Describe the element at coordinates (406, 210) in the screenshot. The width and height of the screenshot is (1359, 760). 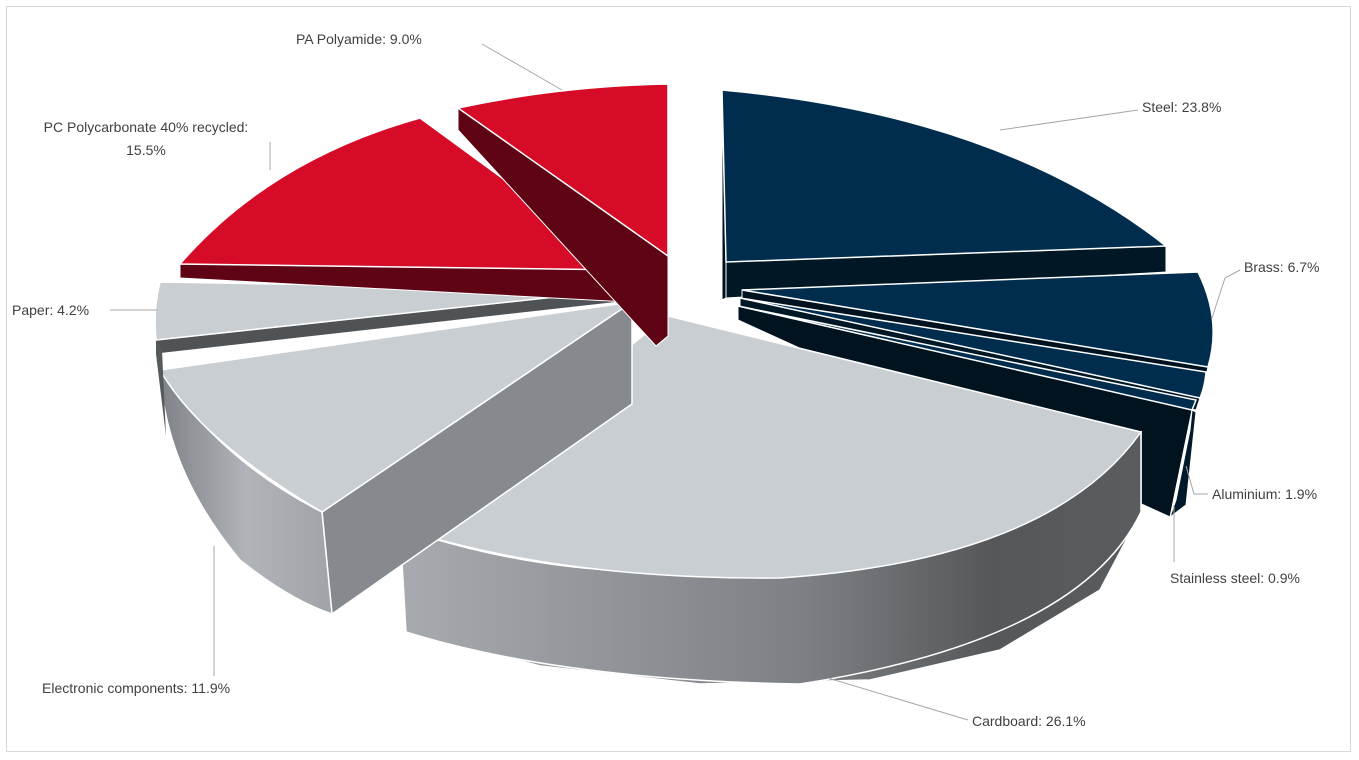
I see `slice-pc-polycarbonate` at that location.